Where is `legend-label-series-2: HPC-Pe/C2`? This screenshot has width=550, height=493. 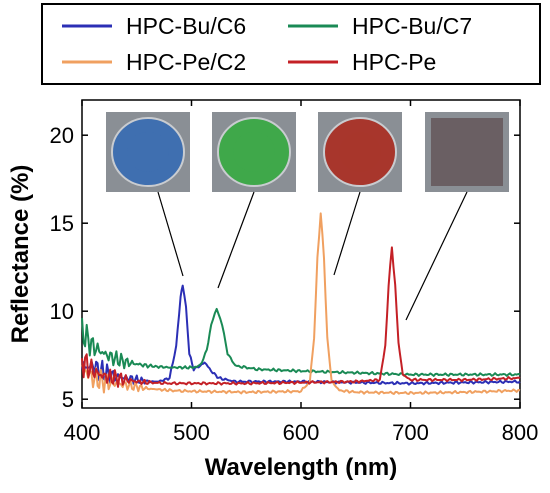 legend-label-series-2: HPC-Pe/C2 is located at coordinates (186, 62).